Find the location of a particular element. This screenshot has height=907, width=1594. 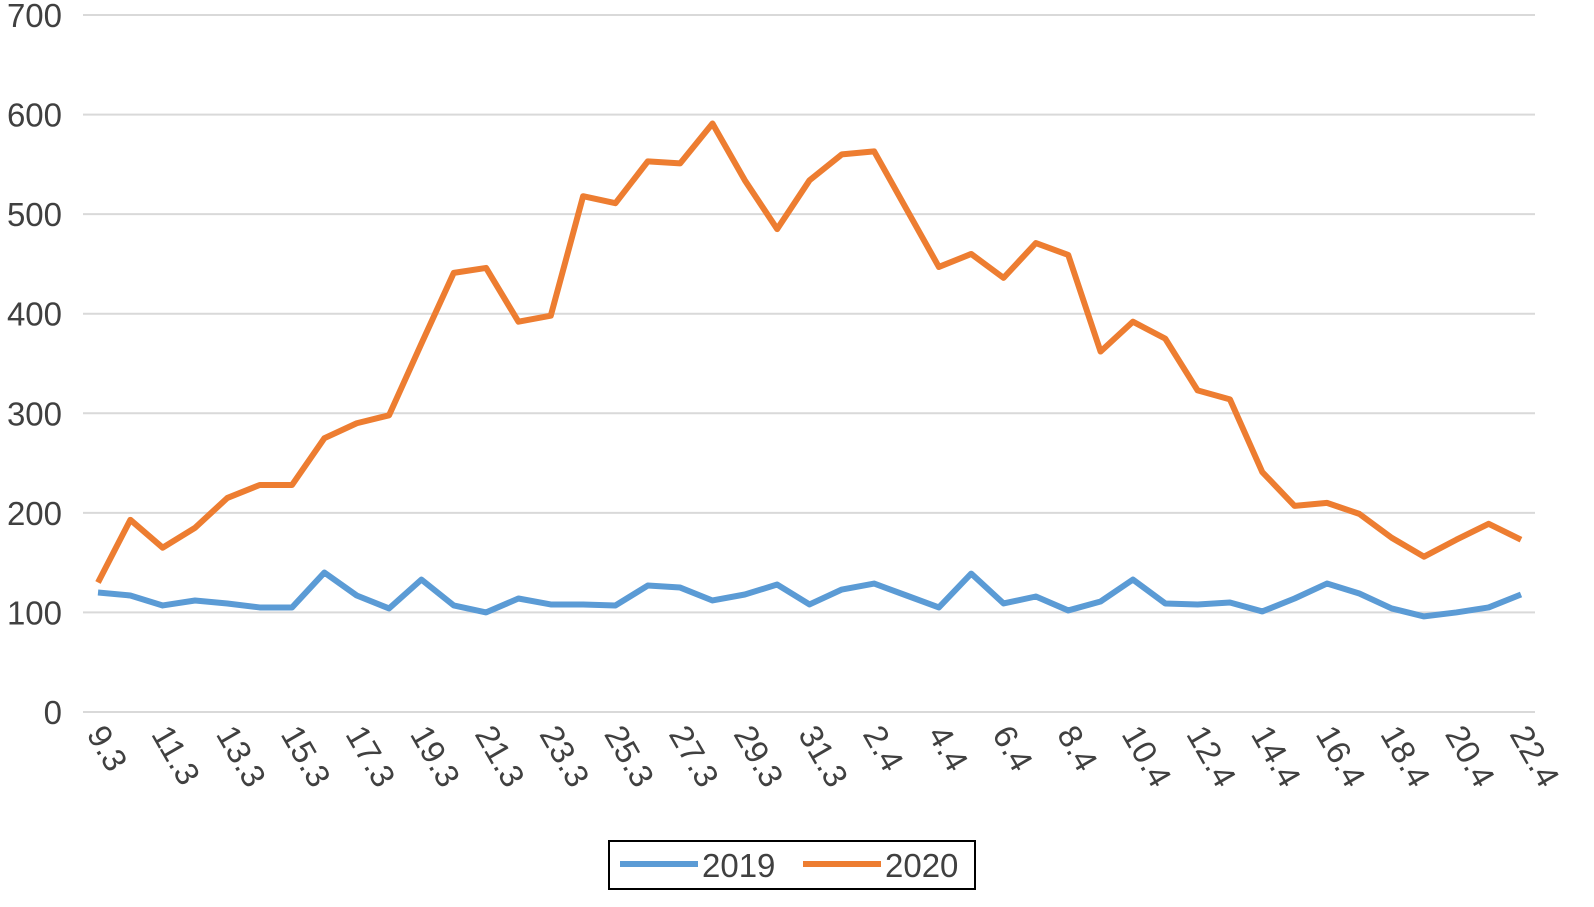

x-tick-label: 17.3 is located at coordinates (371, 756).